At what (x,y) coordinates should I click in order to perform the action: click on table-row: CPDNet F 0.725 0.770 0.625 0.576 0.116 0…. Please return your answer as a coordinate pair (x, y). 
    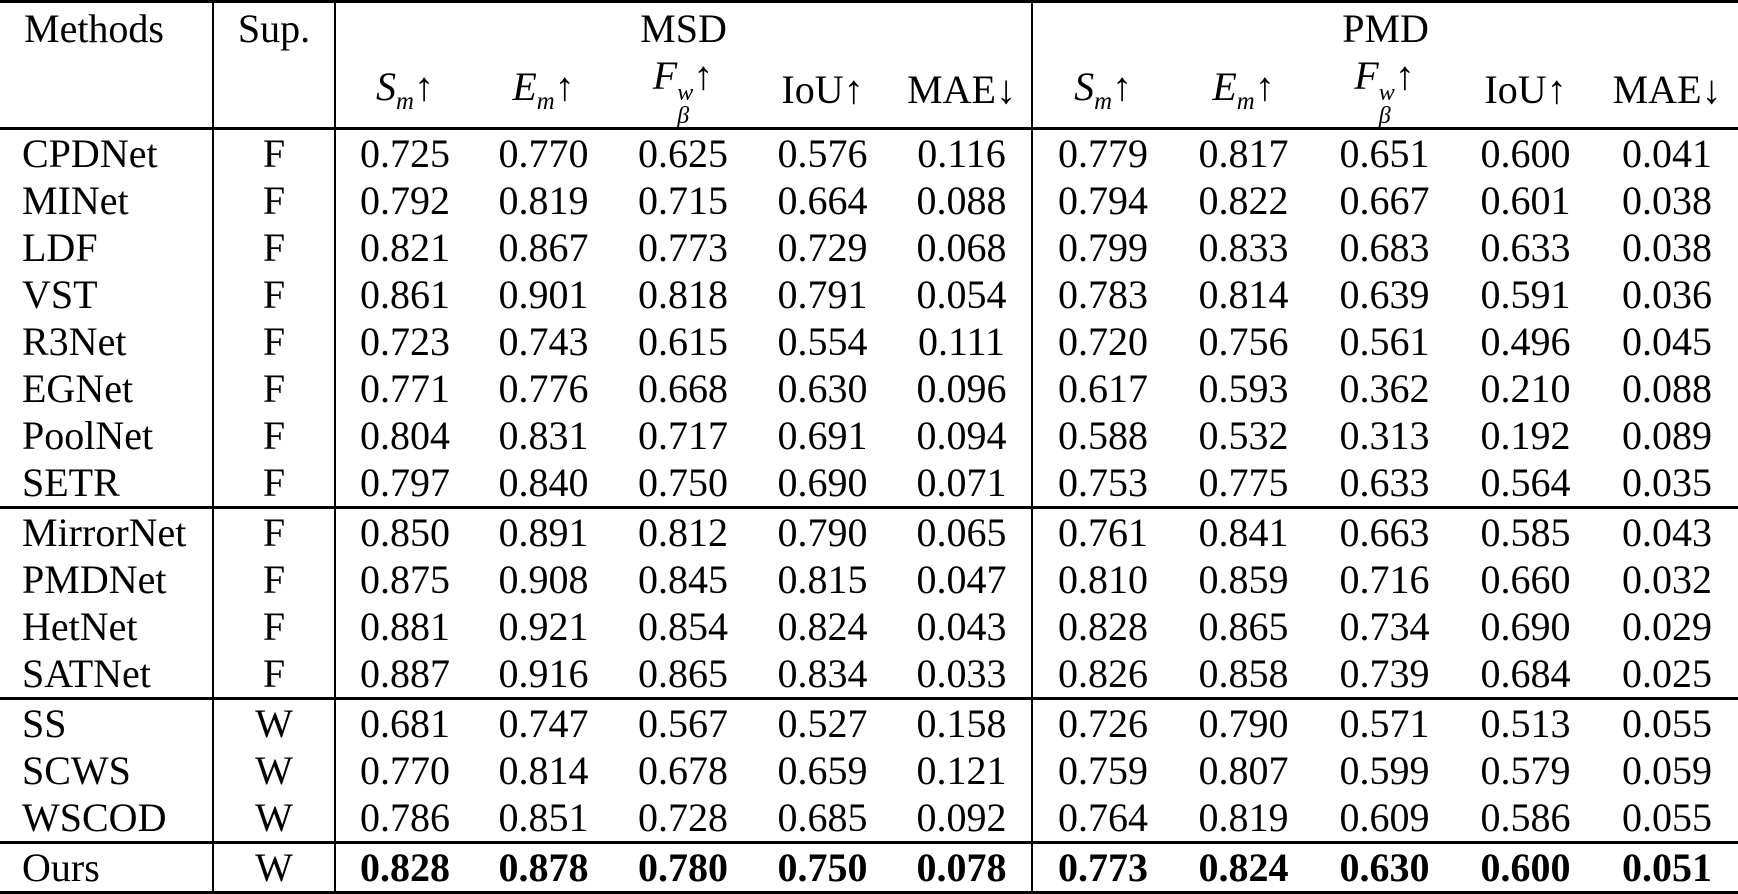
    Looking at the image, I should click on (869, 153).